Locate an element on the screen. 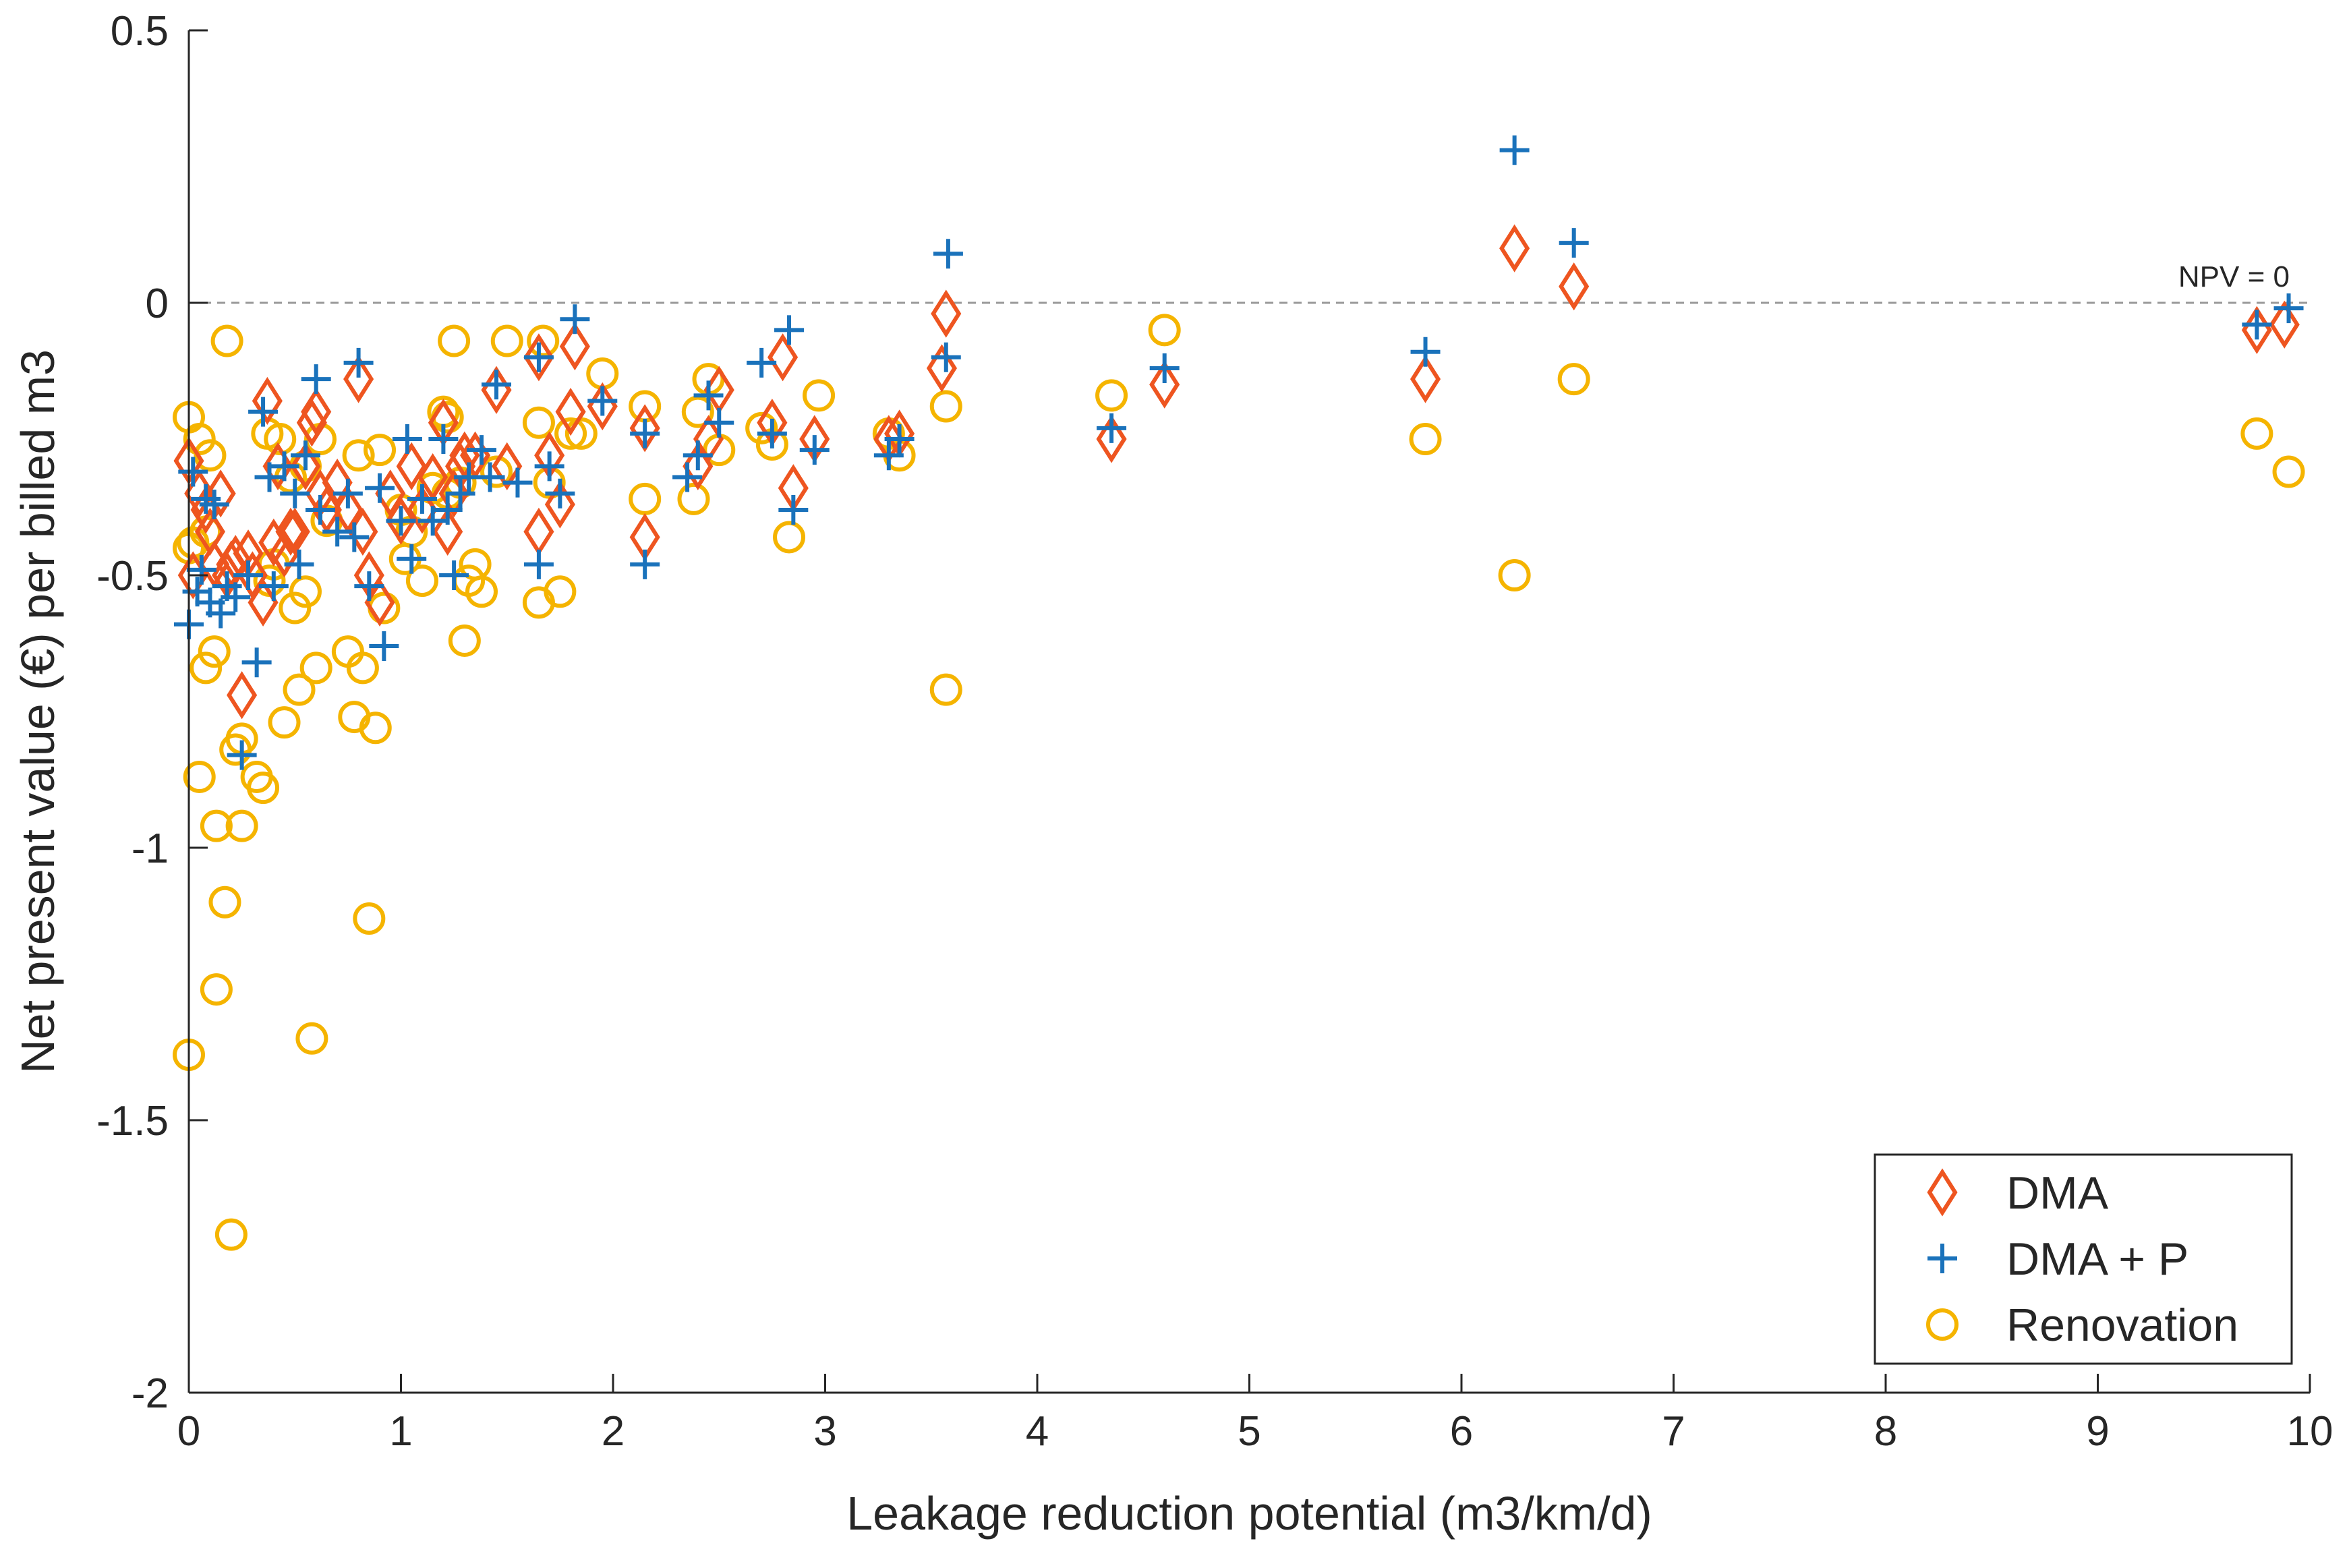  y-tick-label: 0.5 is located at coordinates (140, 31).